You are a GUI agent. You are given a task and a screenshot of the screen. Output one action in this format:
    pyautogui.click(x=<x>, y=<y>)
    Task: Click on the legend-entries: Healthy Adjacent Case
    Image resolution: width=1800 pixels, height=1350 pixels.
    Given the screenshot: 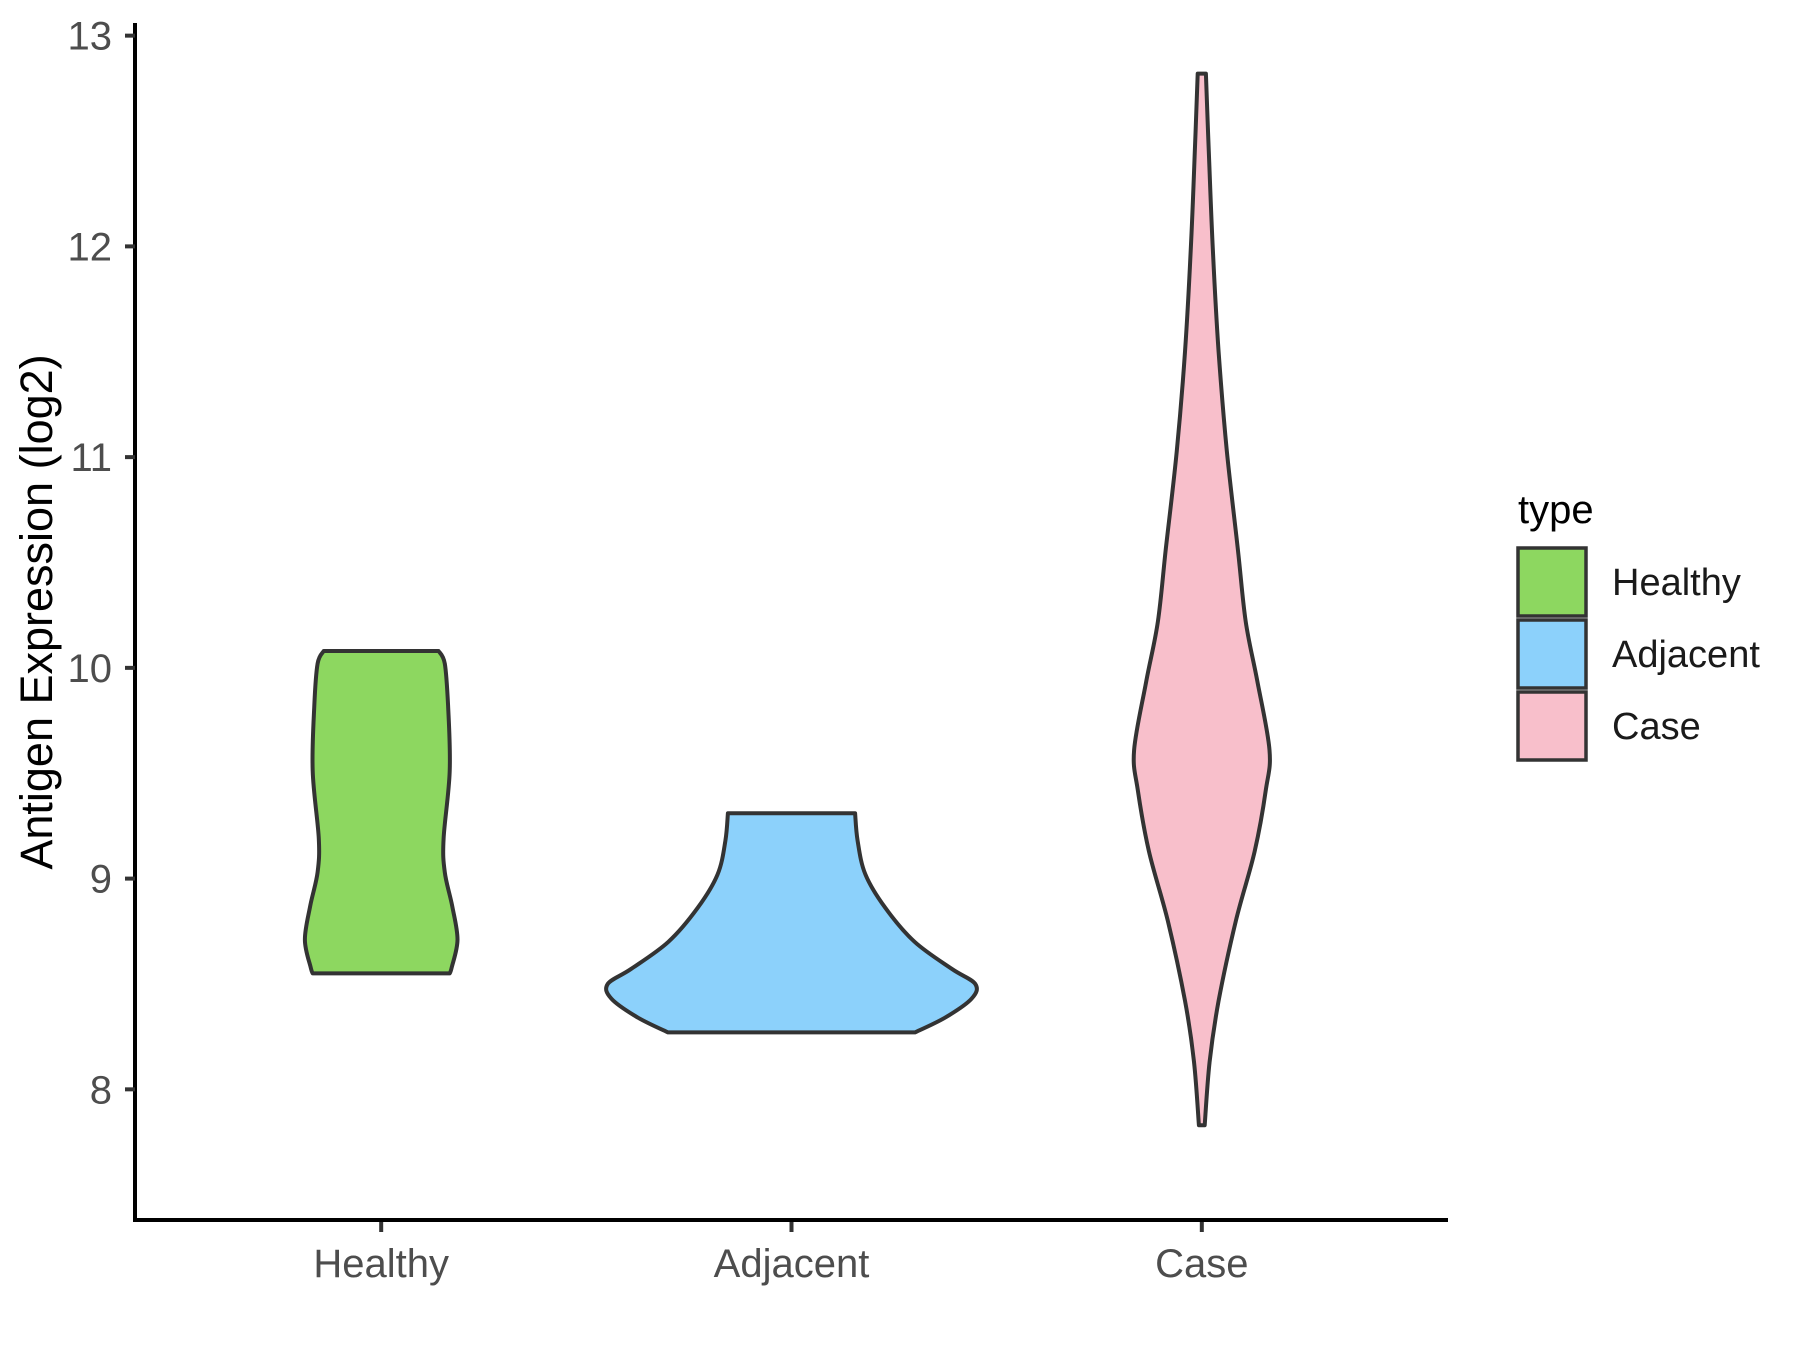 What is the action you would take?
    pyautogui.click(x=1638, y=654)
    